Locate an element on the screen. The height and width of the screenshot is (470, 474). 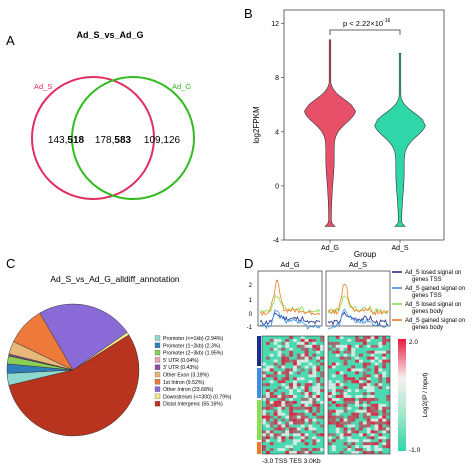
profile-line is located at coordinates (358, 299).